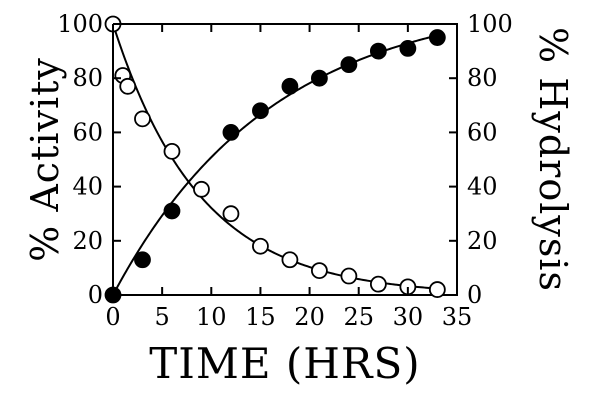 The width and height of the screenshot is (595, 395). What do you see at coordinates (457, 317) in the screenshot?
I see `x-tick-label: 35` at bounding box center [457, 317].